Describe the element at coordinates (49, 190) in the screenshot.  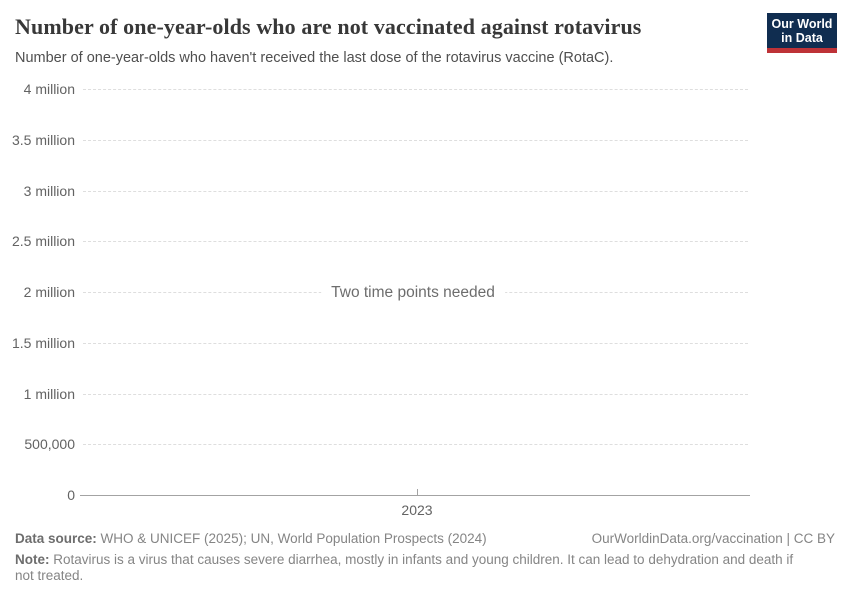
I see `y-axis-tick-label: 3 million` at that location.